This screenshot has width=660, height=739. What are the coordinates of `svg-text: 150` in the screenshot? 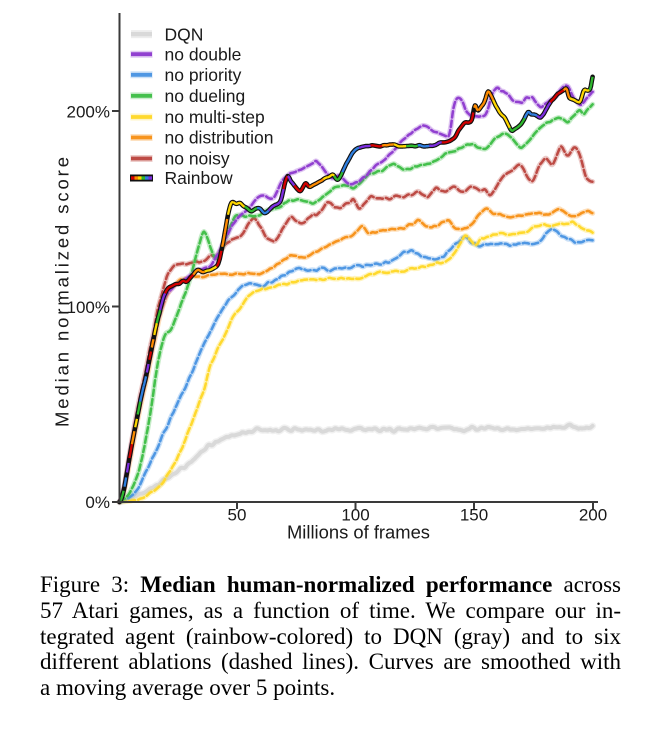 It's located at (474, 515).